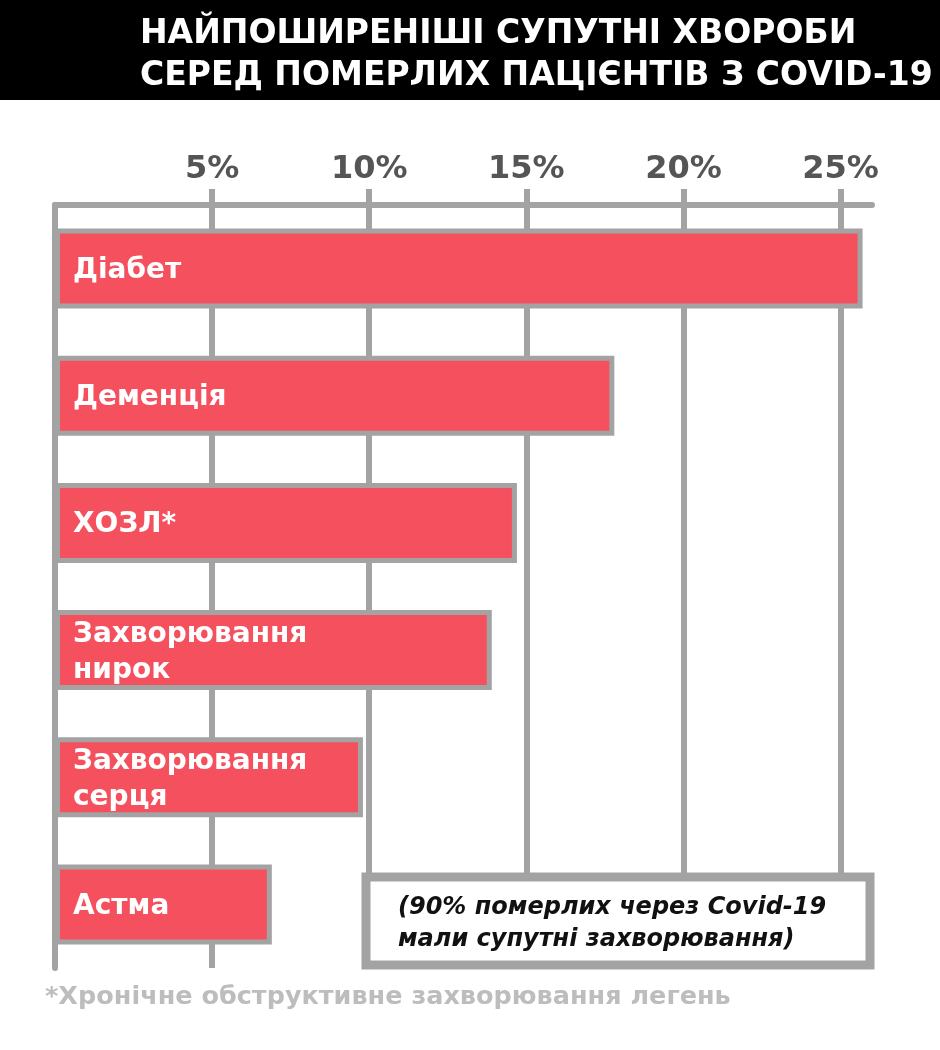  Describe the element at coordinates (121, 904) in the screenshot. I see `y-tick-label: Астма` at that location.